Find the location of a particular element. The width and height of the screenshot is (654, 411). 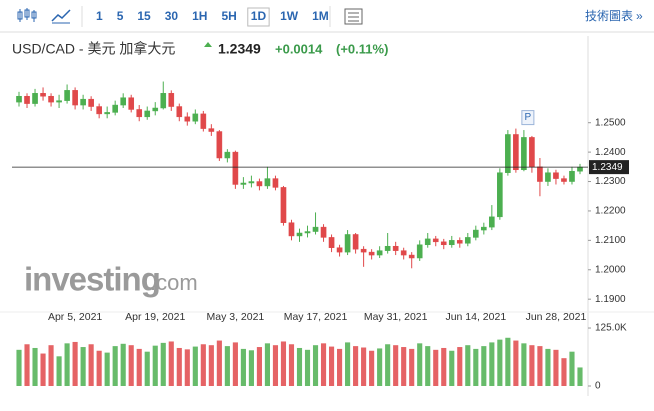

symbol-title: USD/CAD - 美元 加拿大元 is located at coordinates (93, 49).